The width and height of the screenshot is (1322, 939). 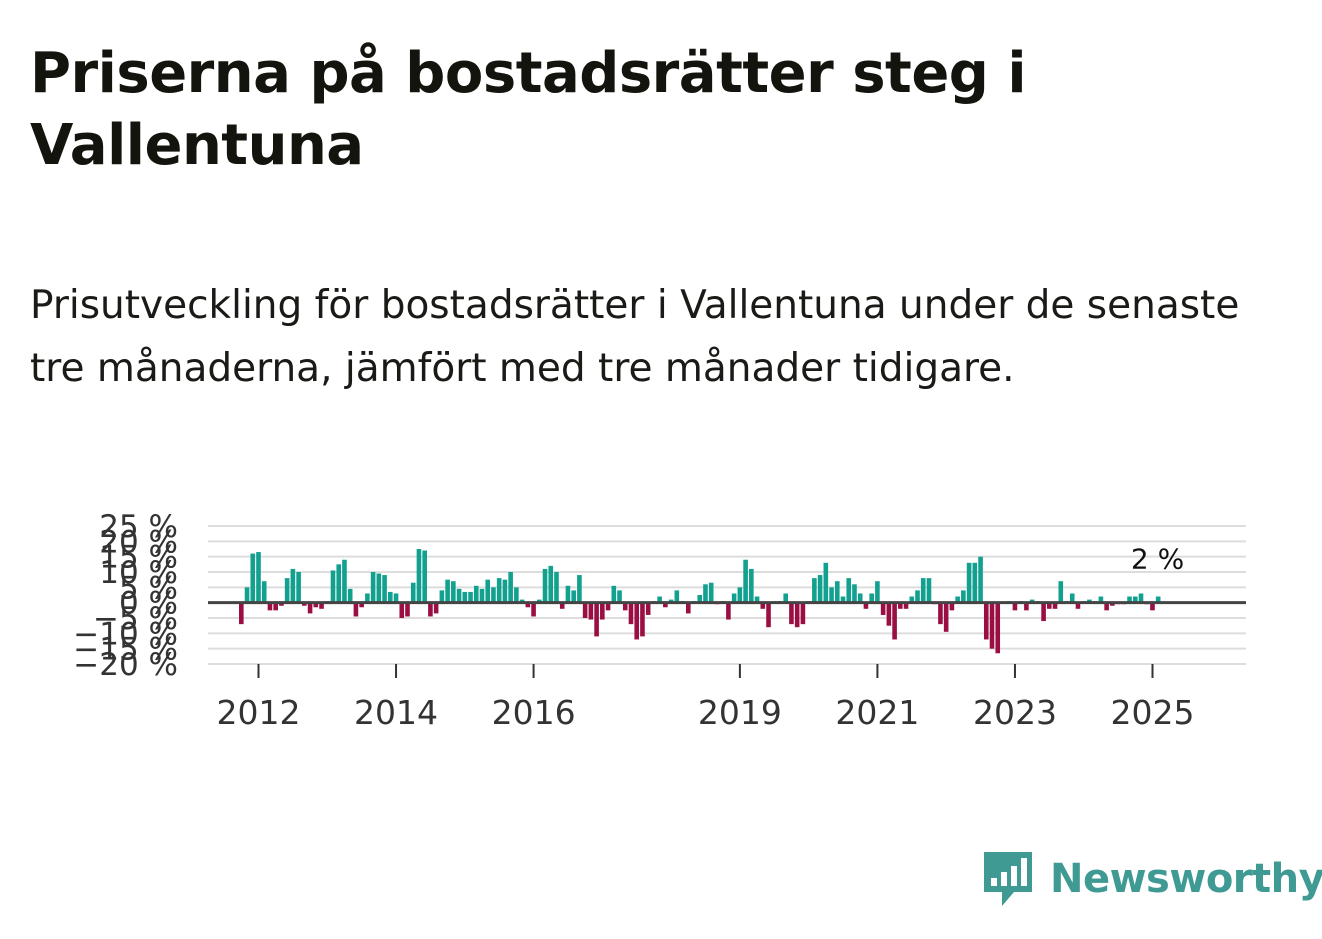 I want to click on x-tick-label: 2021, so click(x=877, y=712).